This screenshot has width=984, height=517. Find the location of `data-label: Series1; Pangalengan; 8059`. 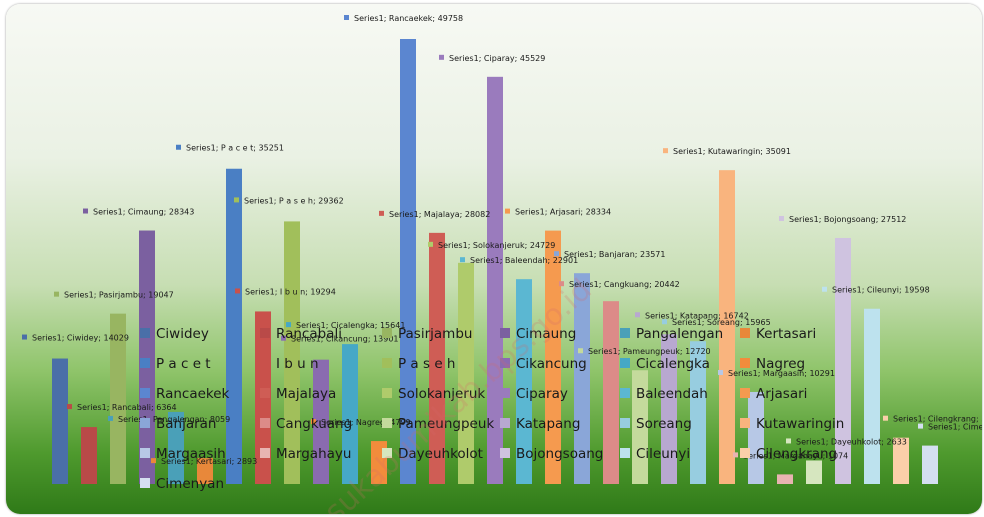

data-label: Series1; Pangalengan; 8059 is located at coordinates (174, 419).